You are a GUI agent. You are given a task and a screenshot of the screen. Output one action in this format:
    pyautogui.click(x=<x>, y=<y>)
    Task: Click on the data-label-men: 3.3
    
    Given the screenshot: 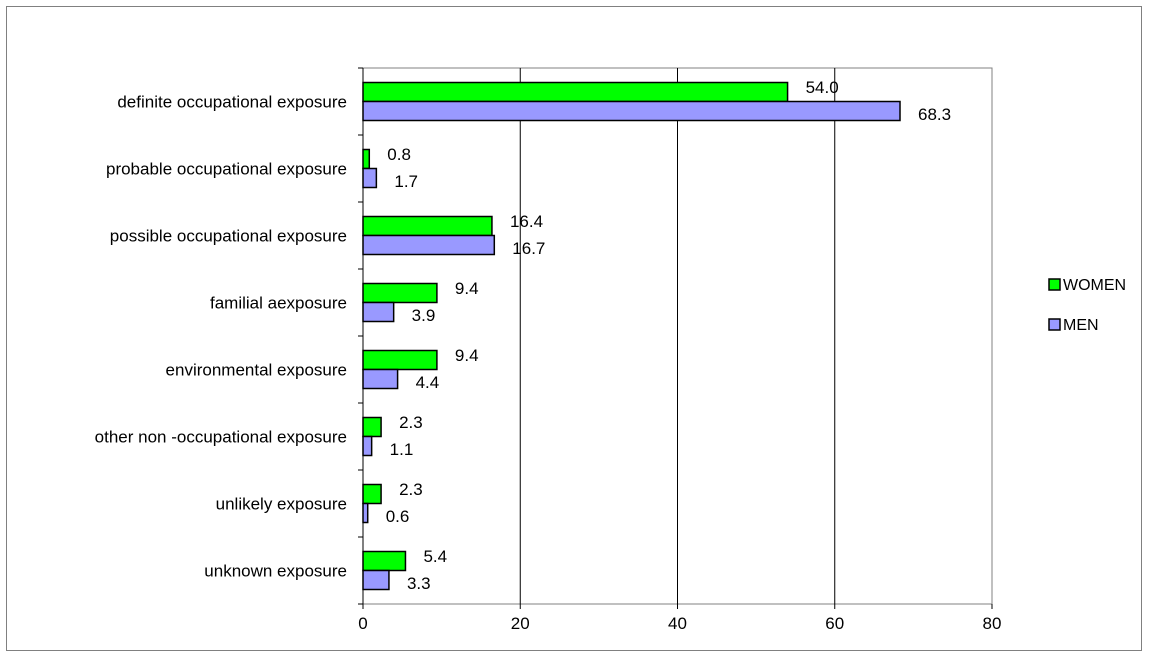 What is the action you would take?
    pyautogui.click(x=419, y=583)
    